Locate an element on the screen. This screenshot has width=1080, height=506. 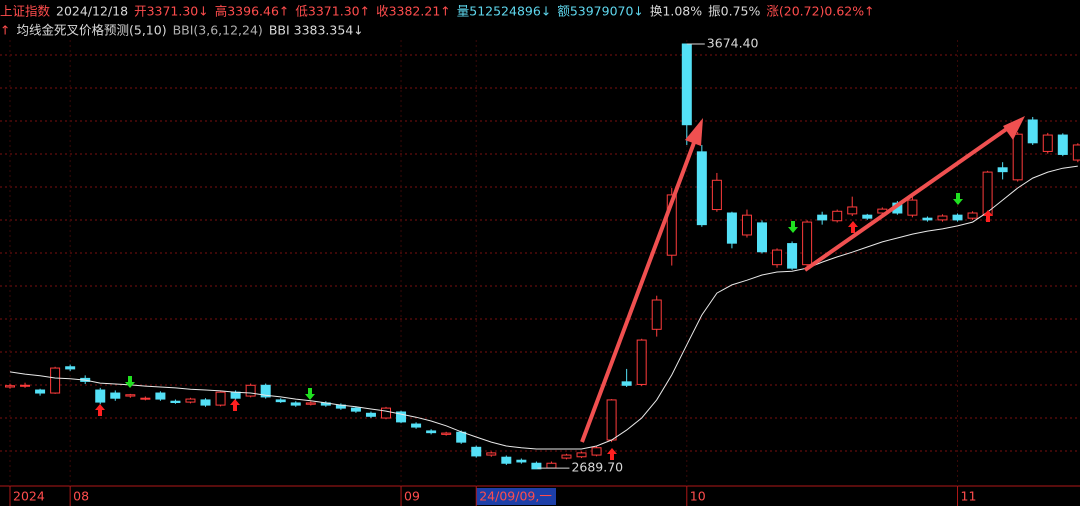
x-tick-label: 2024 is located at coordinates (29, 496).